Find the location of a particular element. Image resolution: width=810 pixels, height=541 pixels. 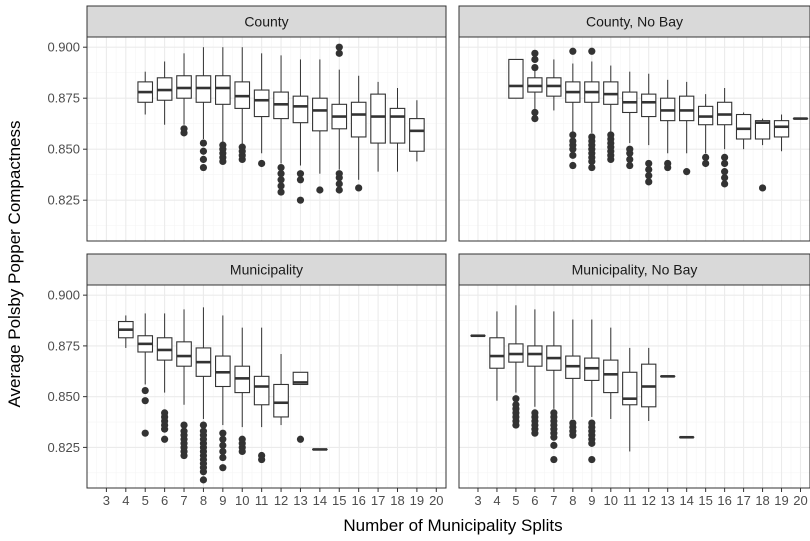

x-tick-label: 10 is located at coordinates (242, 500).